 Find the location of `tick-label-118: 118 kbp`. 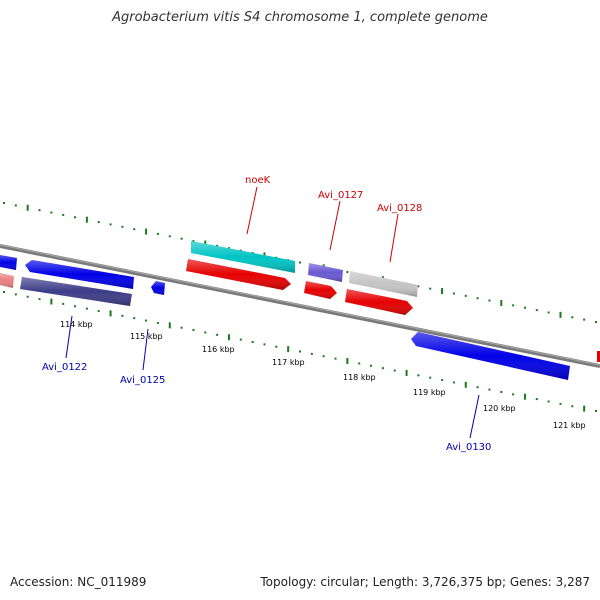

tick-label-118: 118 kbp is located at coordinates (359, 377).